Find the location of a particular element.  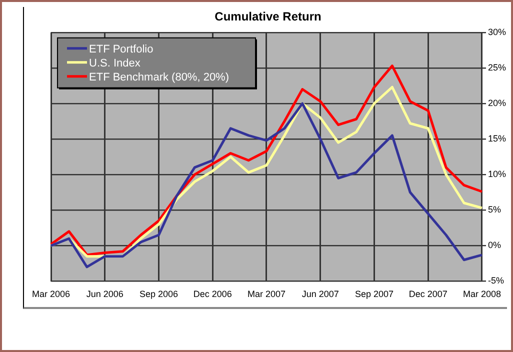

y-tick-label: 5% is located at coordinates (494, 209).